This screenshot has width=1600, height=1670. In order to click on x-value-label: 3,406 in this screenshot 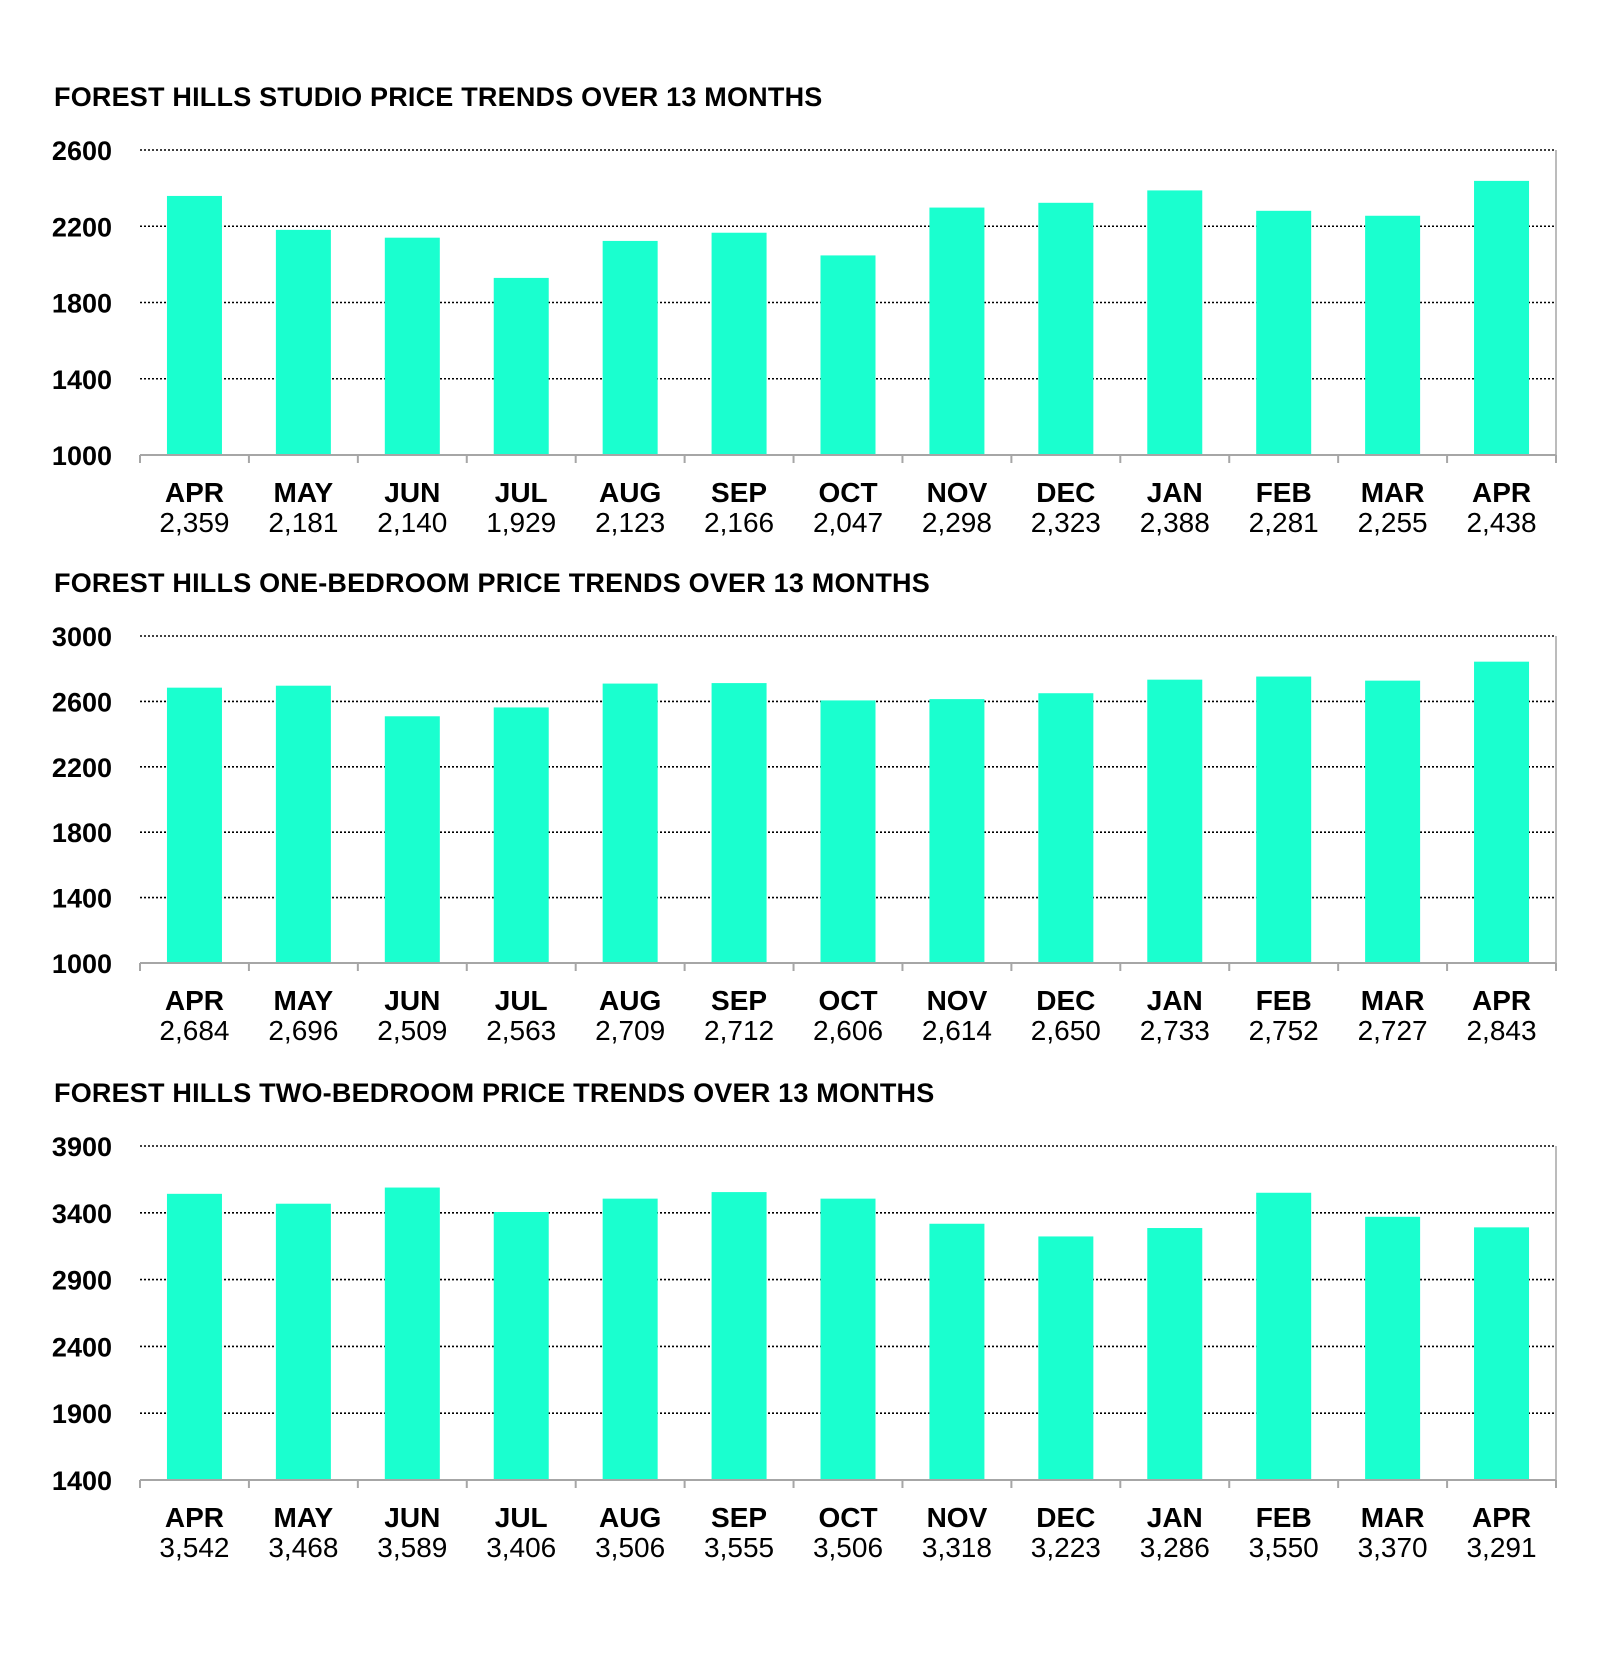, I will do `click(521, 1547)`.